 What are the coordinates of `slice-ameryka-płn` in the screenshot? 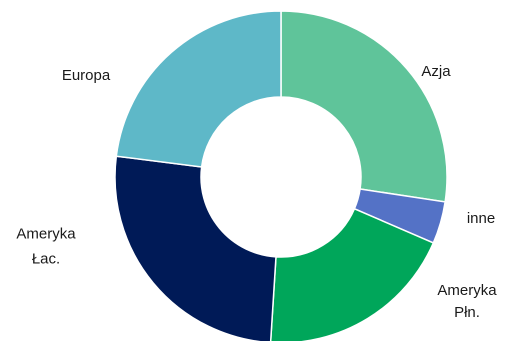 It's located at (352, 274).